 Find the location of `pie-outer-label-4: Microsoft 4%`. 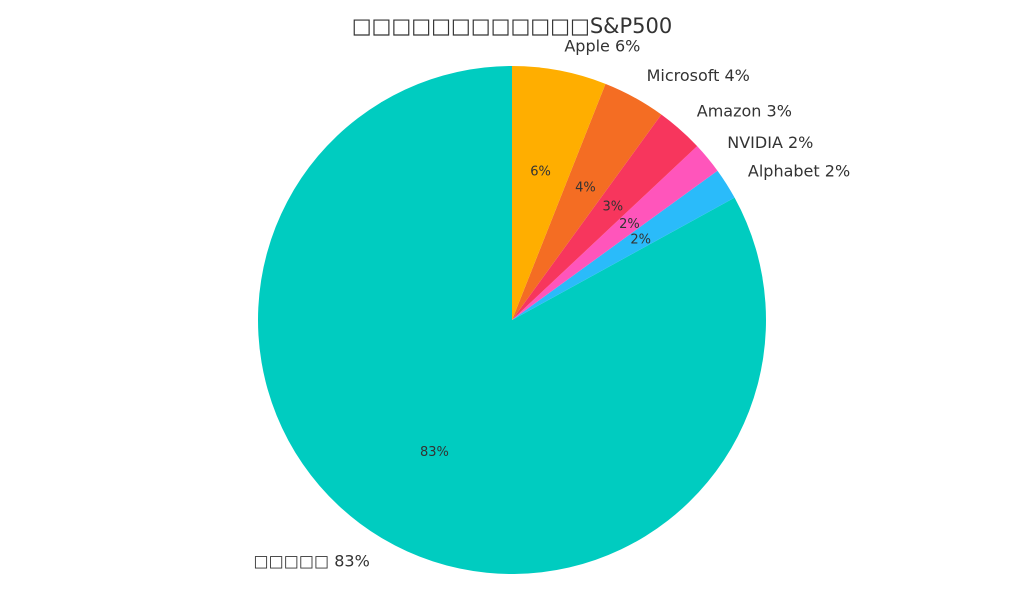

pie-outer-label-4: Microsoft 4% is located at coordinates (698, 75).